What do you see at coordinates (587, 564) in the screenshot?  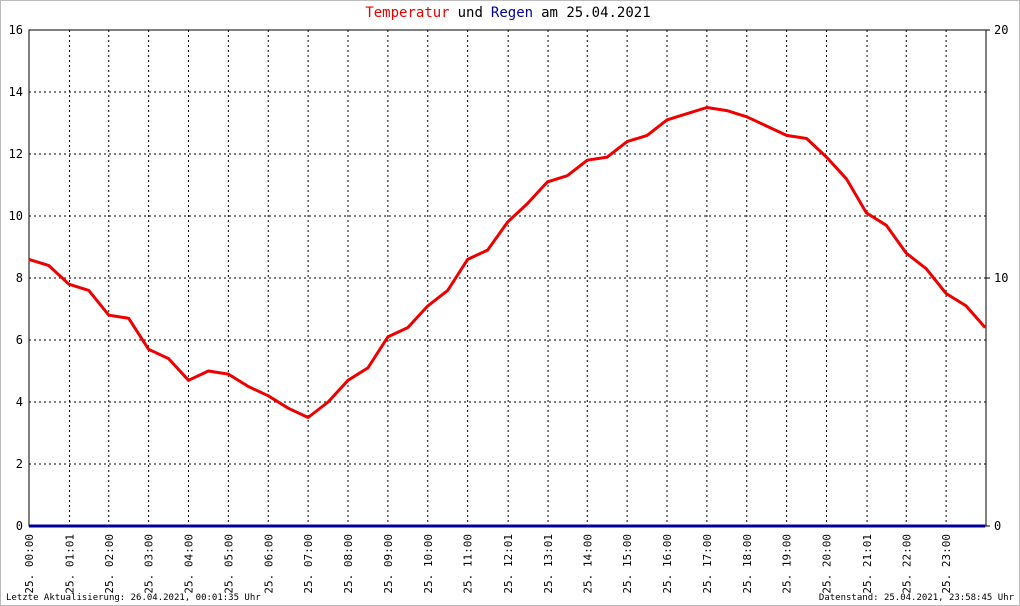 I see `x-tick-label: 25. 14:00` at bounding box center [587, 564].